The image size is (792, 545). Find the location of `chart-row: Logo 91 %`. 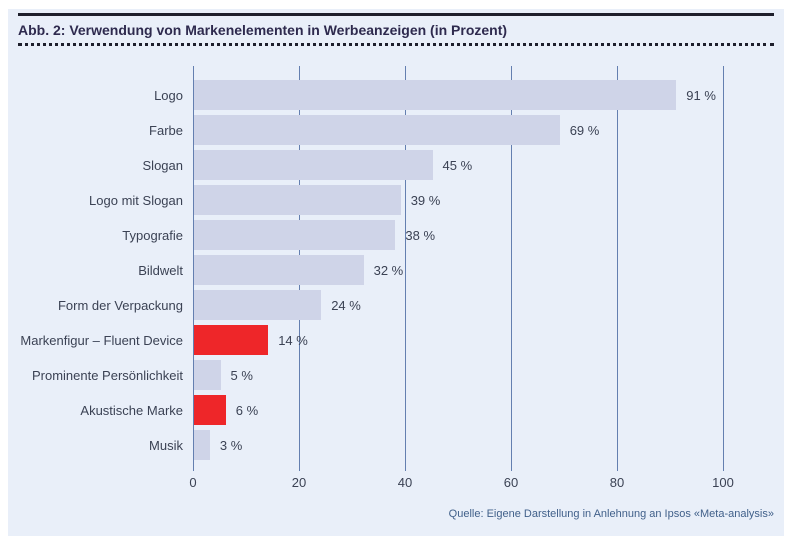

chart-row: Logo 91 % is located at coordinates (396, 95).